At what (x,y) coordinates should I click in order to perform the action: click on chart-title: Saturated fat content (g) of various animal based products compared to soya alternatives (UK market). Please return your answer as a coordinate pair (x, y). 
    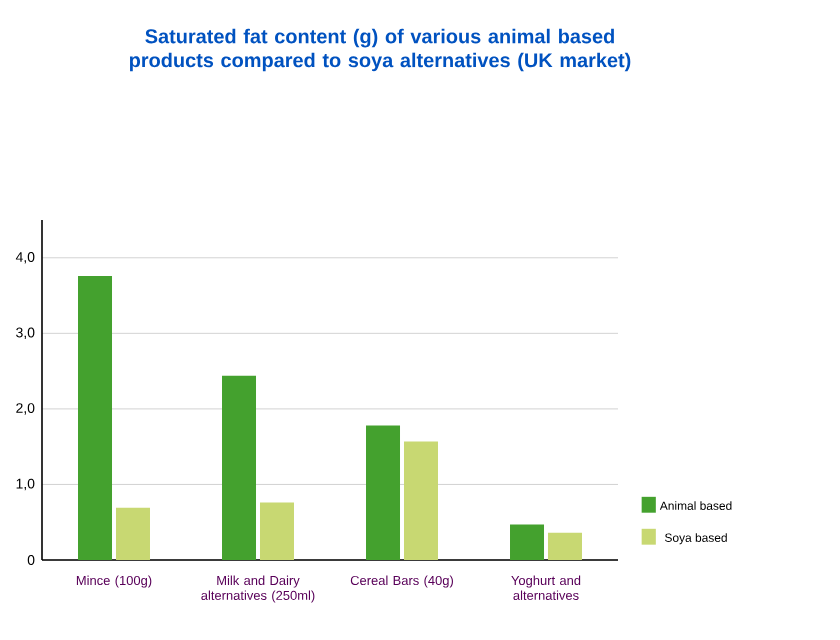
    Looking at the image, I should click on (380, 50).